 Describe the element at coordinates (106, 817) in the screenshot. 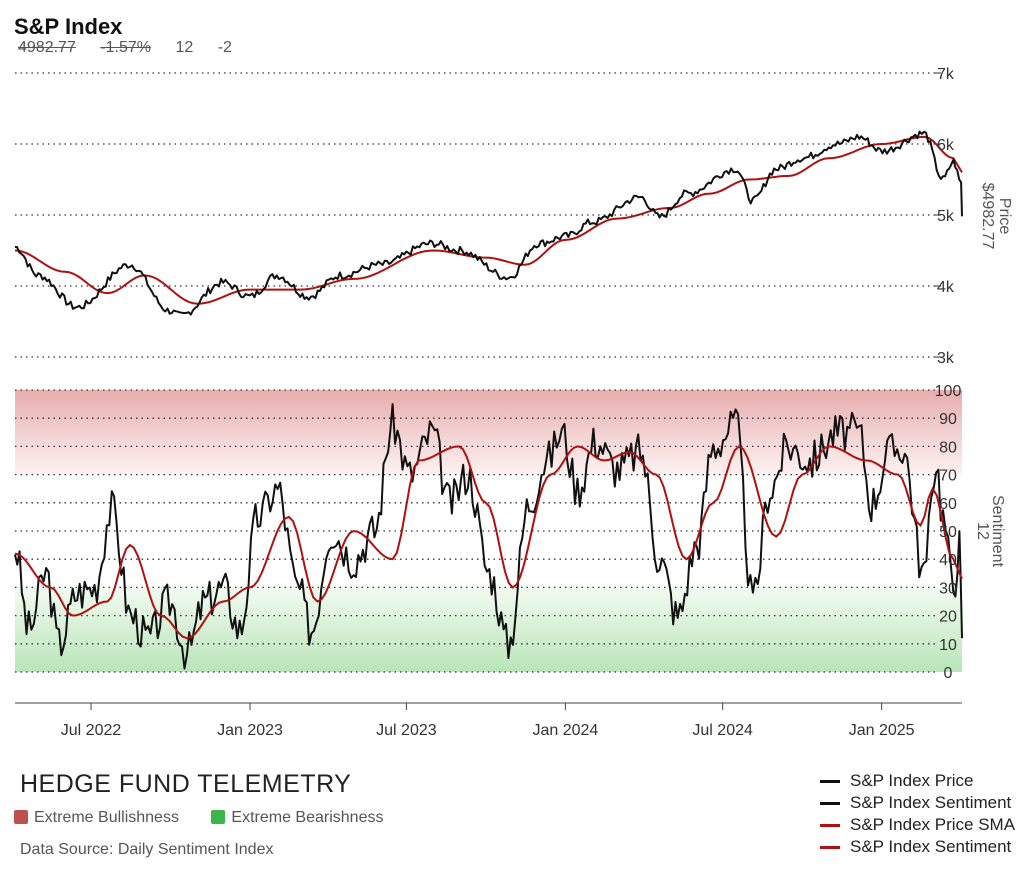

I see `zone-bull-label: Extreme Bullishness` at that location.